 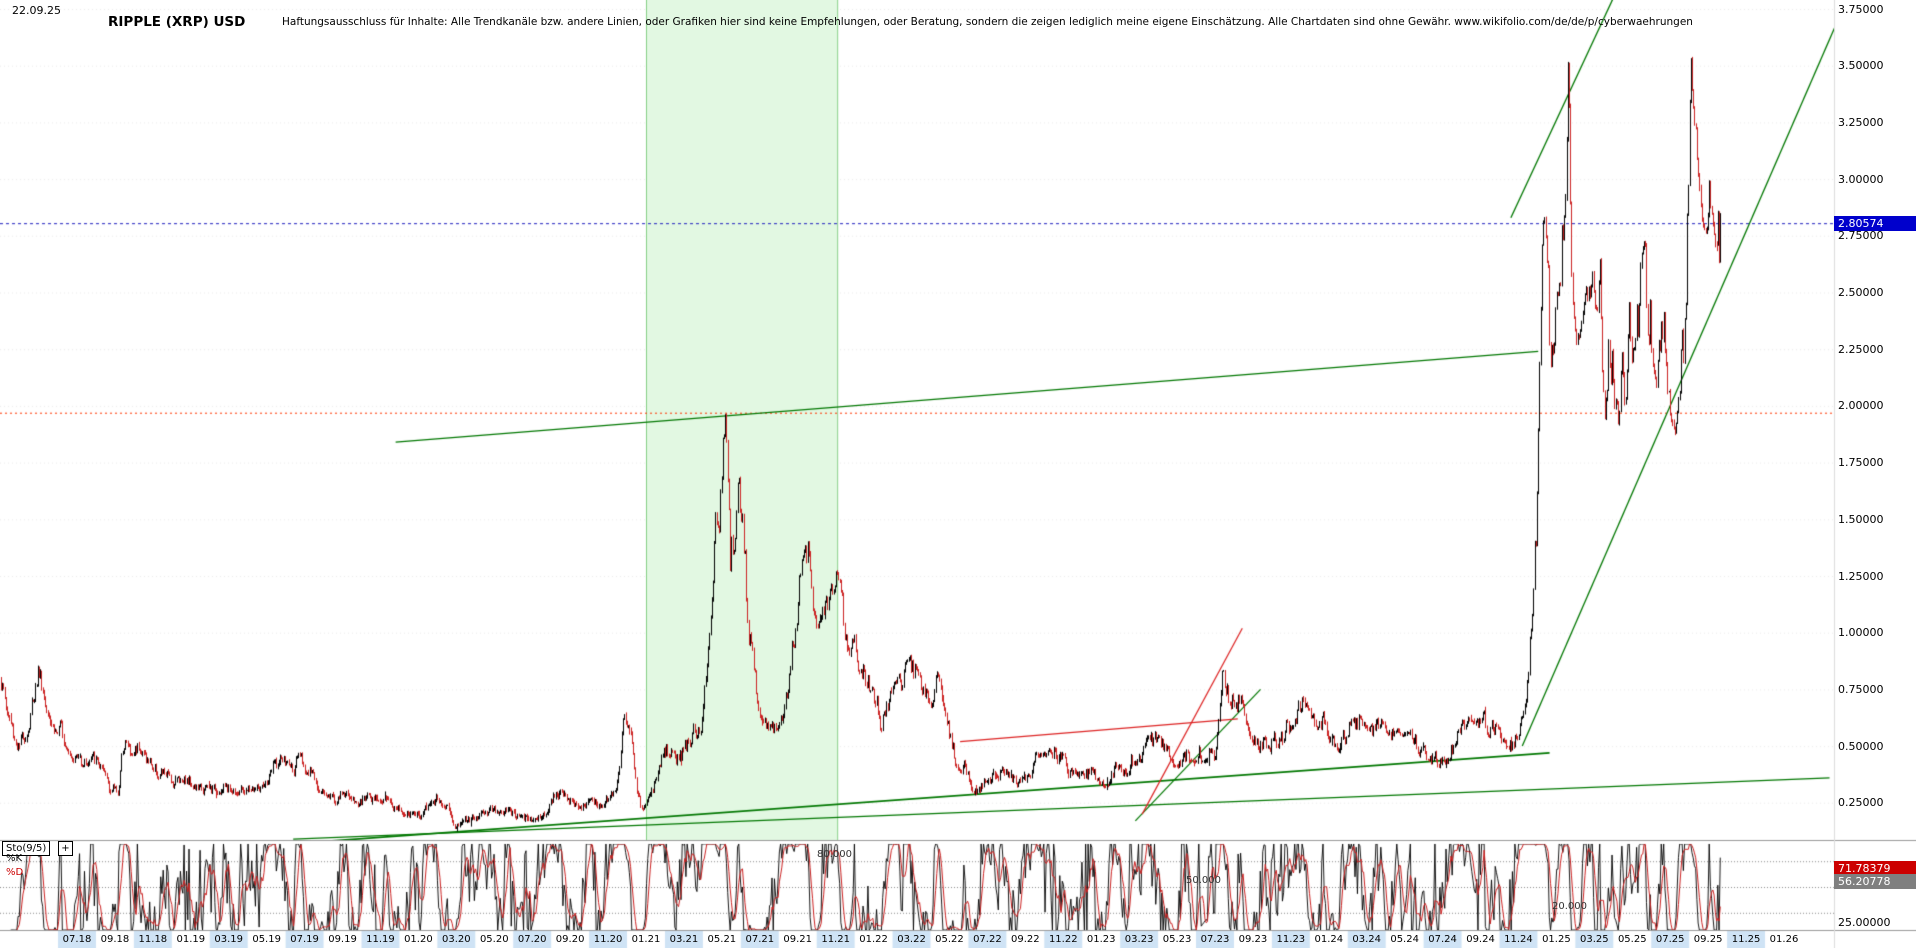 What do you see at coordinates (1861, 66) in the screenshot?
I see `price-axis-label: 3.50000` at bounding box center [1861, 66].